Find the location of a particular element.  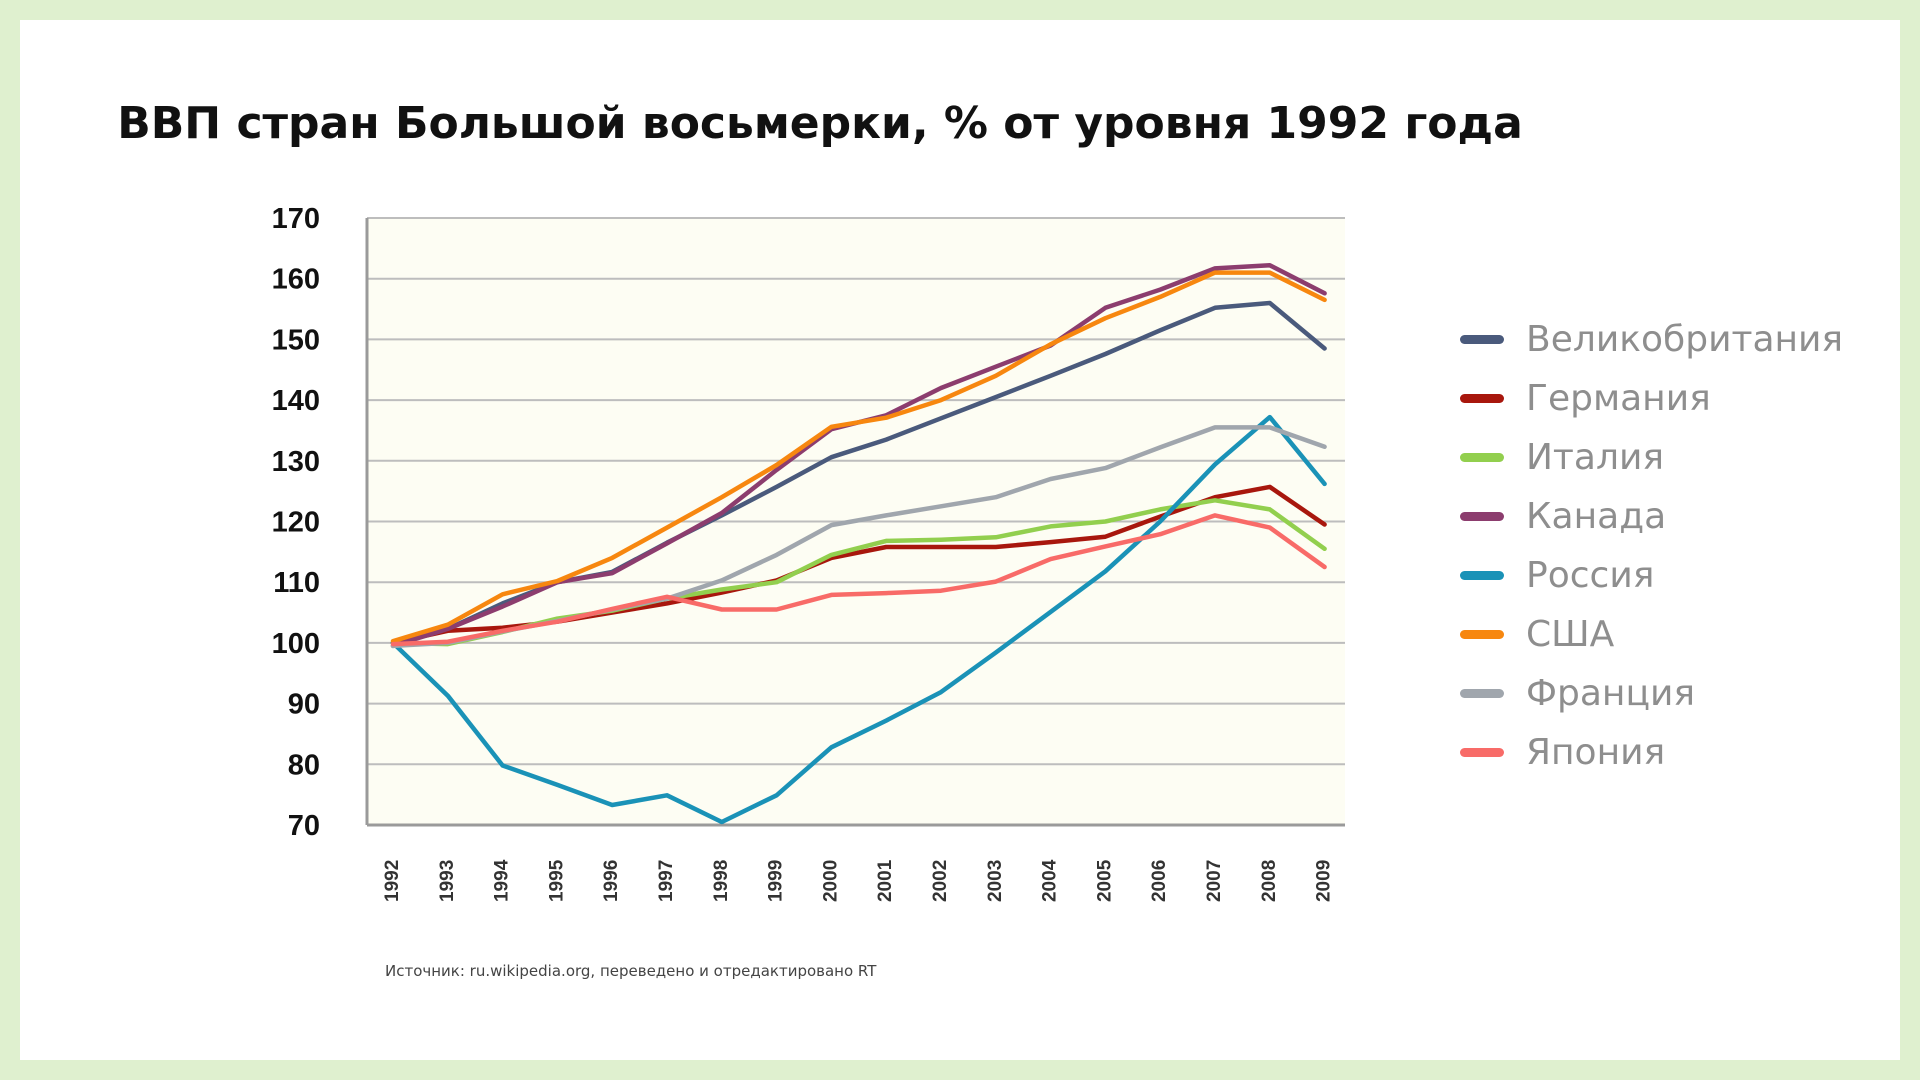

y-tick-label: 100 is located at coordinates (296, 644).